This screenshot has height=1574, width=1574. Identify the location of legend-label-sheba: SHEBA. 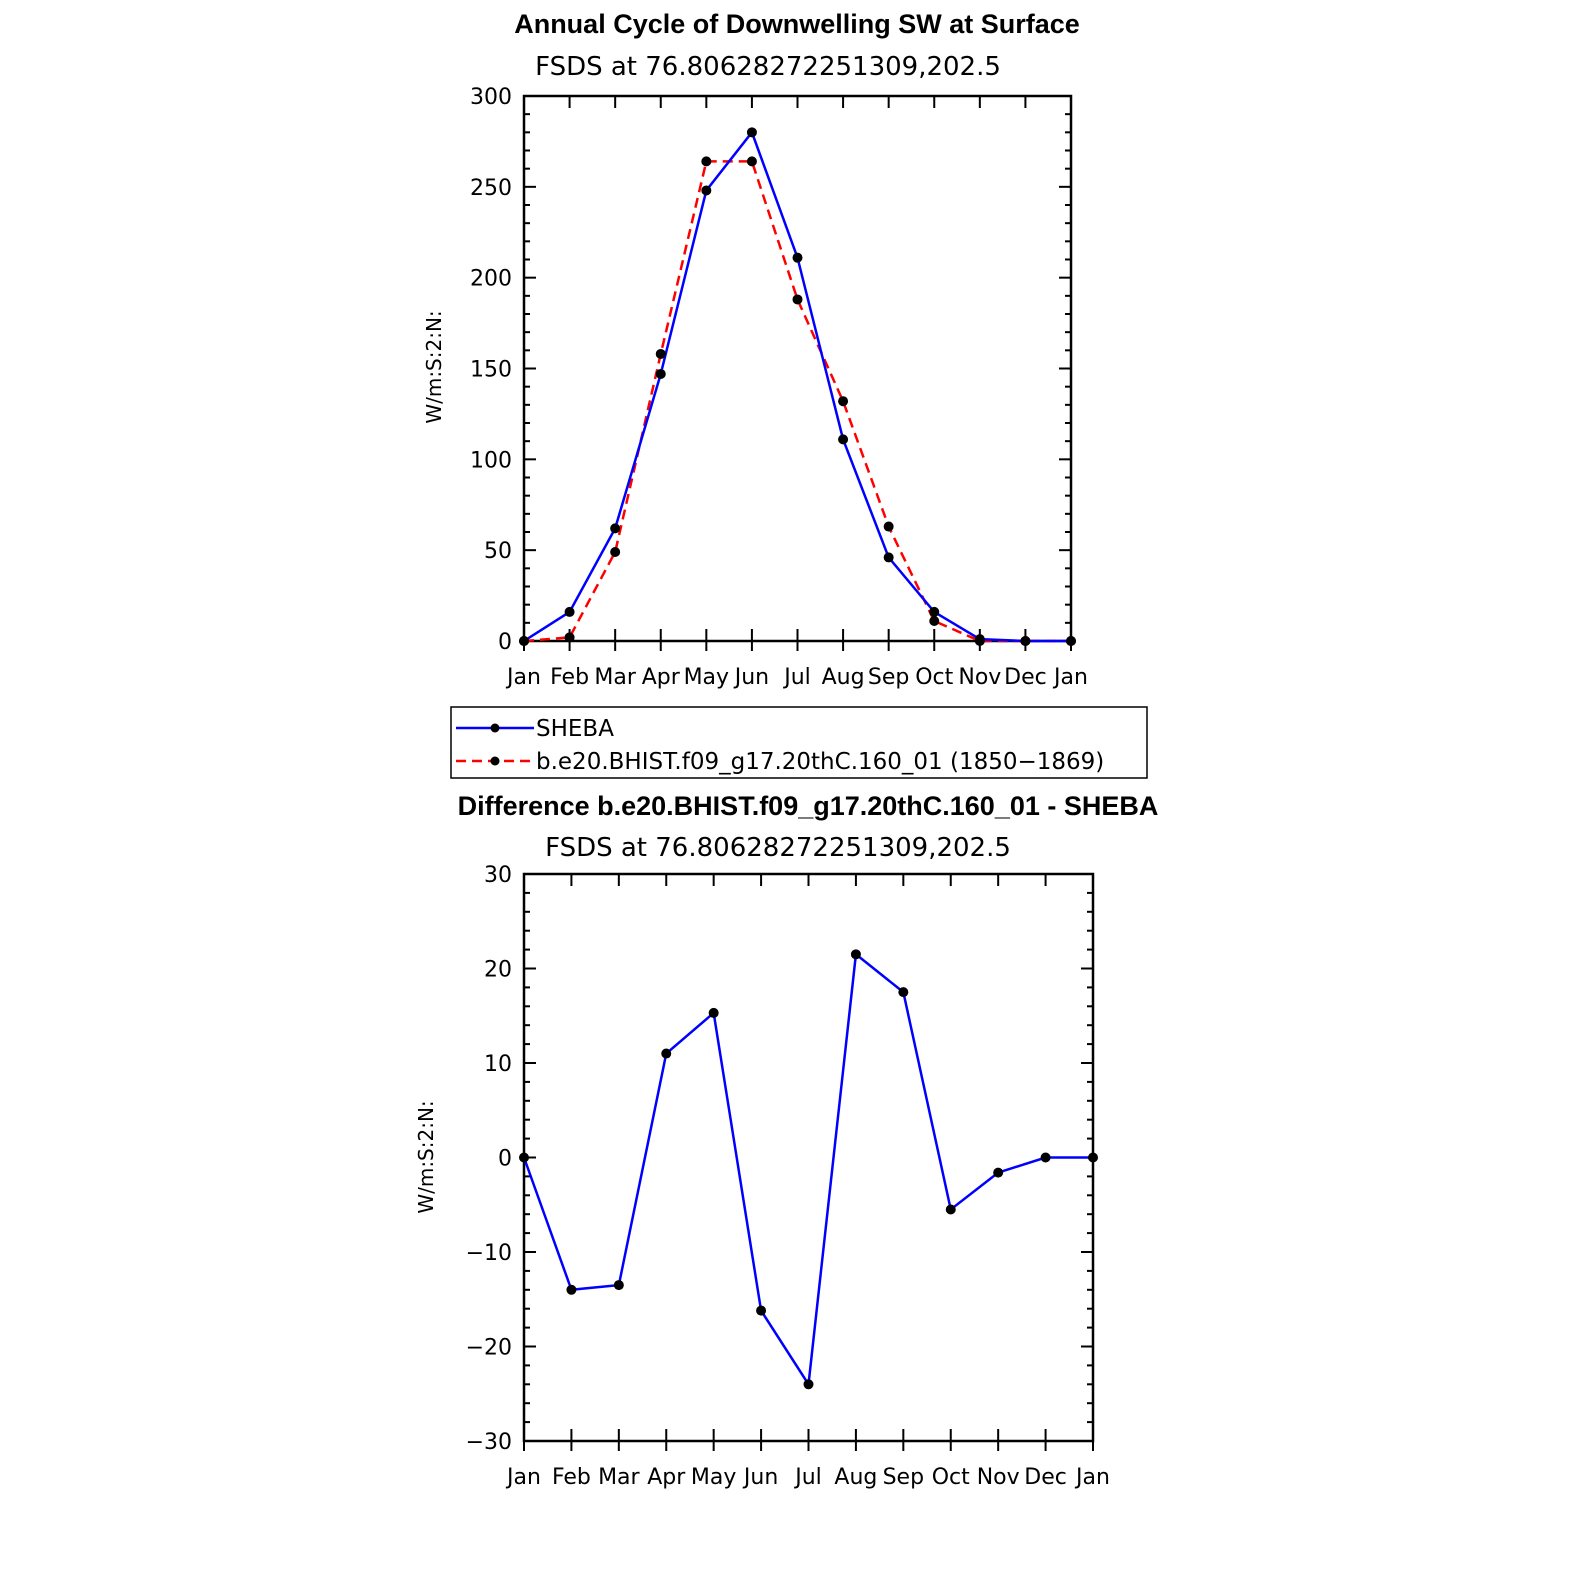
(575, 729).